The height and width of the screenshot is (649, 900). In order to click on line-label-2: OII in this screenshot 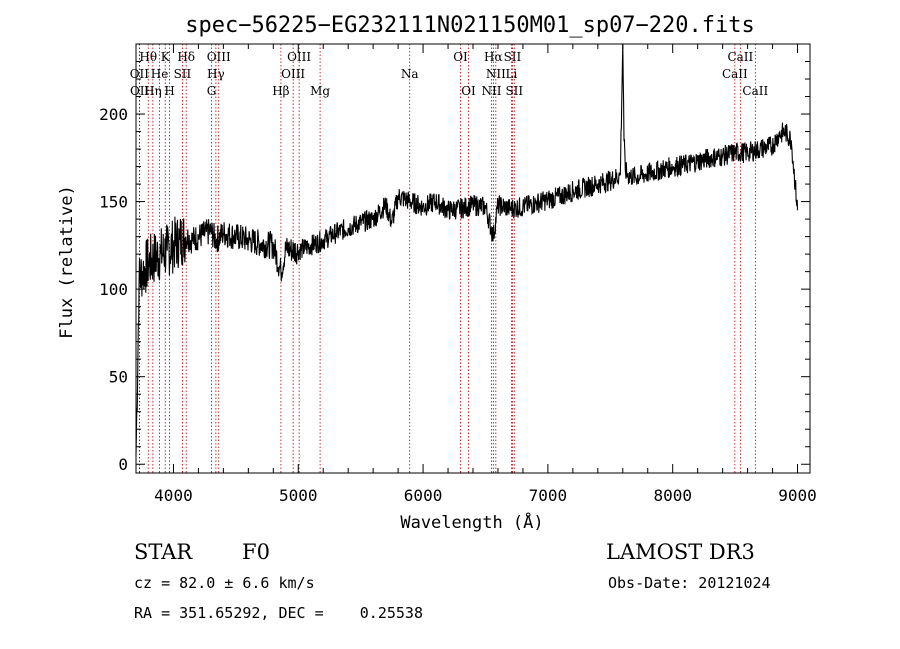, I will do `click(140, 91)`.